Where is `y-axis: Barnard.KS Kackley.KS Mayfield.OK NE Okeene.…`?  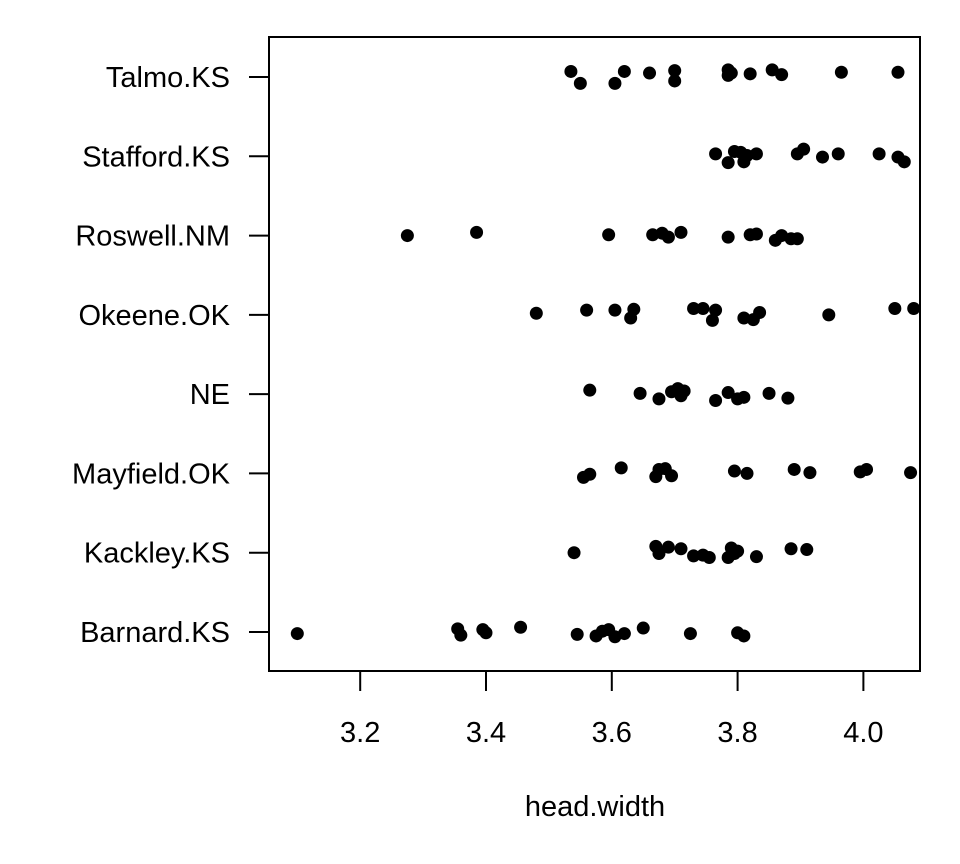 y-axis: Barnard.KS Kackley.KS Mayfield.OK NE Okeene.… is located at coordinates (170, 355).